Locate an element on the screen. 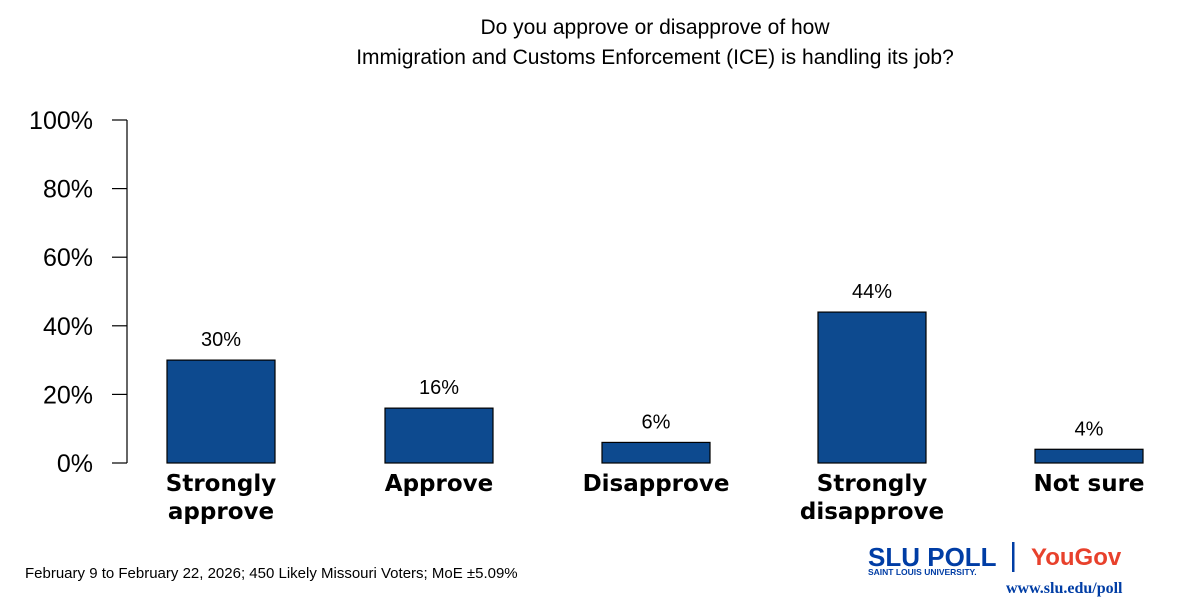  y-axis: 0% 20% 40% 60% 80% 100% is located at coordinates (78, 292).